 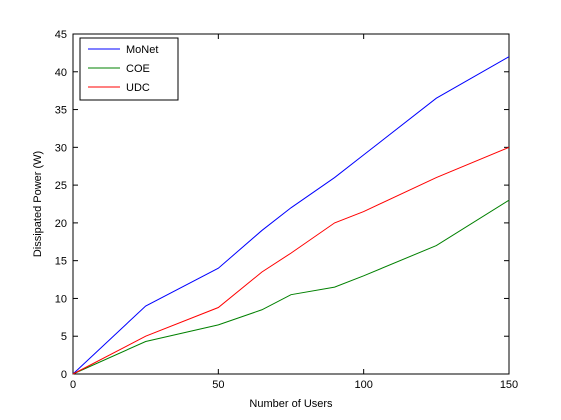 What do you see at coordinates (61, 262) in the screenshot?
I see `y-tick-label: 15` at bounding box center [61, 262].